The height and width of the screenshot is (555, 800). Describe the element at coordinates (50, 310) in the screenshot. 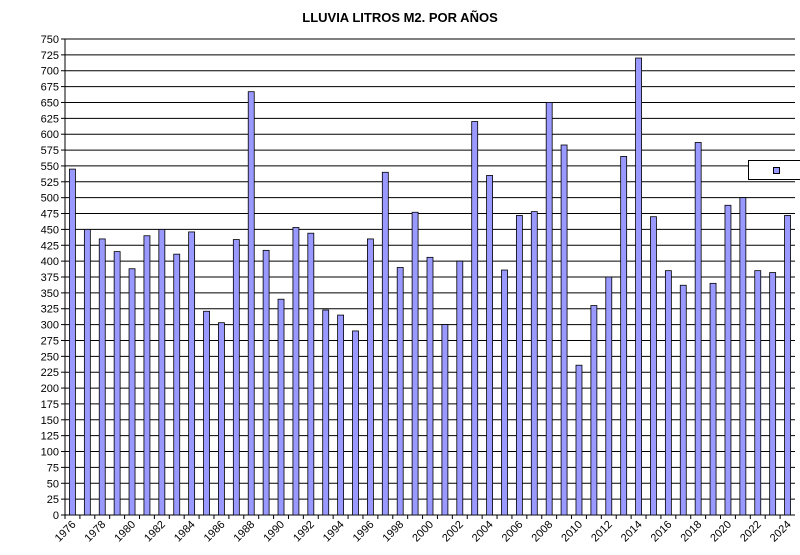

I see `y-tick-label: 325` at that location.